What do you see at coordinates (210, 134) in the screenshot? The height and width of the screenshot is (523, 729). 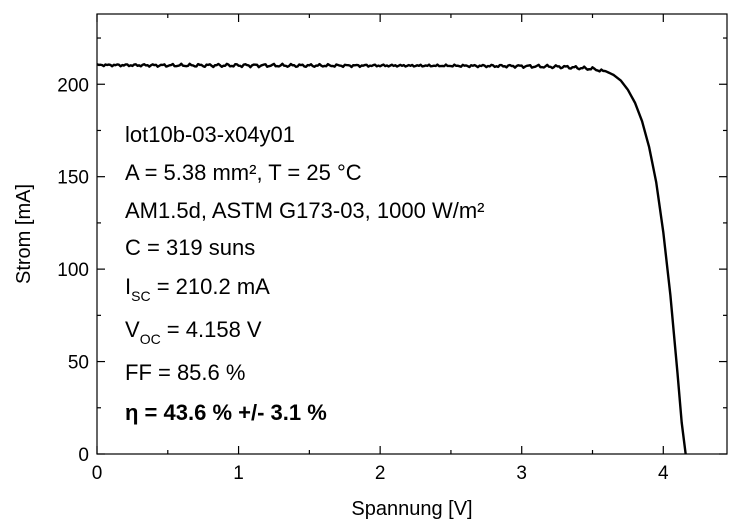 I see `annotation-sample: lot10b-03-x04y01` at bounding box center [210, 134].